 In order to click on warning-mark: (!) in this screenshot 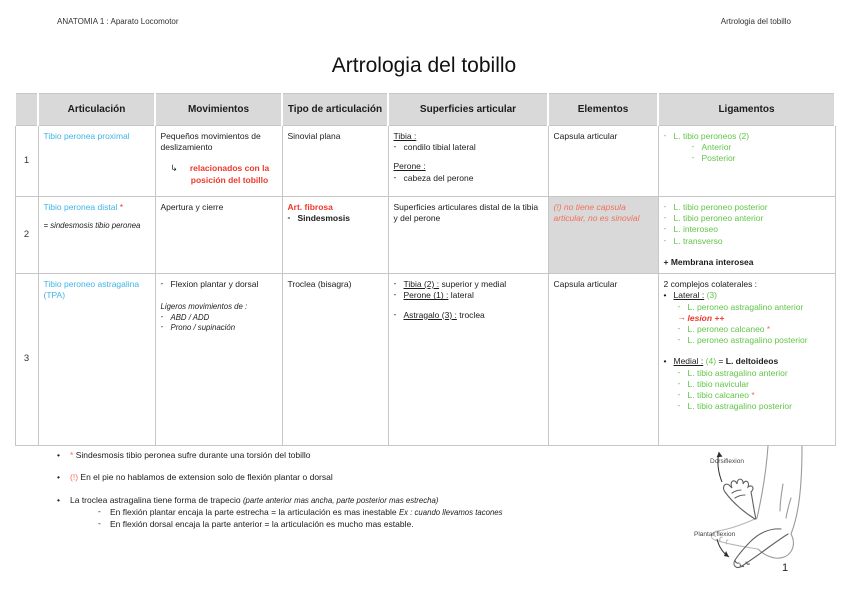, I will do `click(74, 477)`.